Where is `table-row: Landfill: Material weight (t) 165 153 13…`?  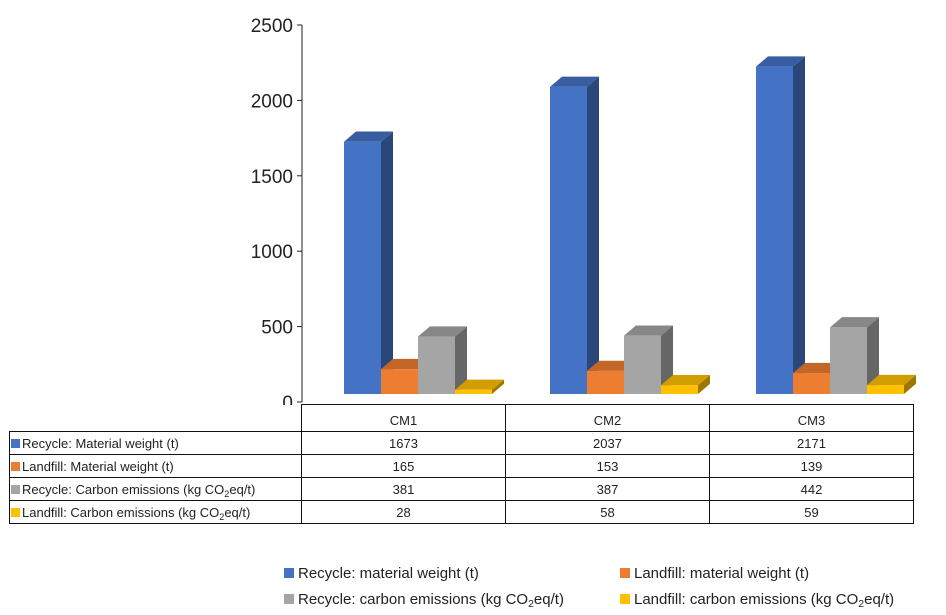 table-row: Landfill: Material weight (t) 165 153 13… is located at coordinates (461, 466).